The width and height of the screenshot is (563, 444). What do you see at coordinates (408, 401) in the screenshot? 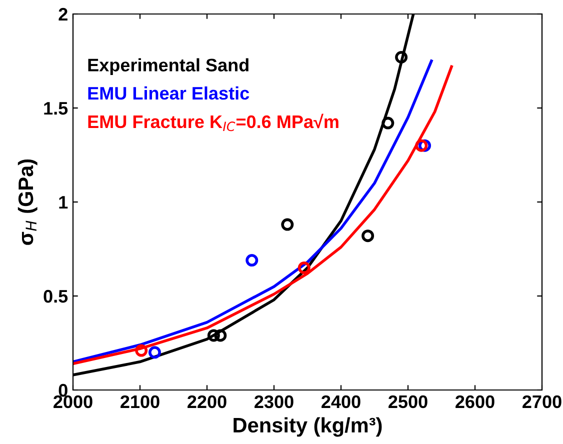
I see `x-tick-label: 2500` at bounding box center [408, 401].